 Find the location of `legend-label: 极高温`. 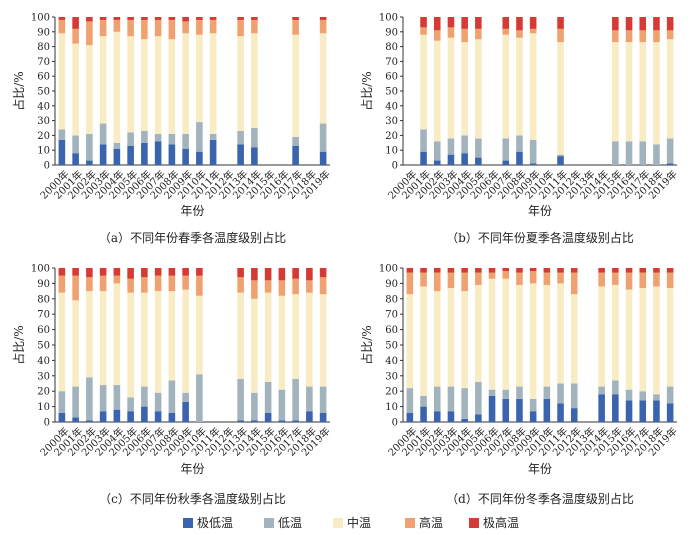

legend-label: 极高温 is located at coordinates (501, 522).